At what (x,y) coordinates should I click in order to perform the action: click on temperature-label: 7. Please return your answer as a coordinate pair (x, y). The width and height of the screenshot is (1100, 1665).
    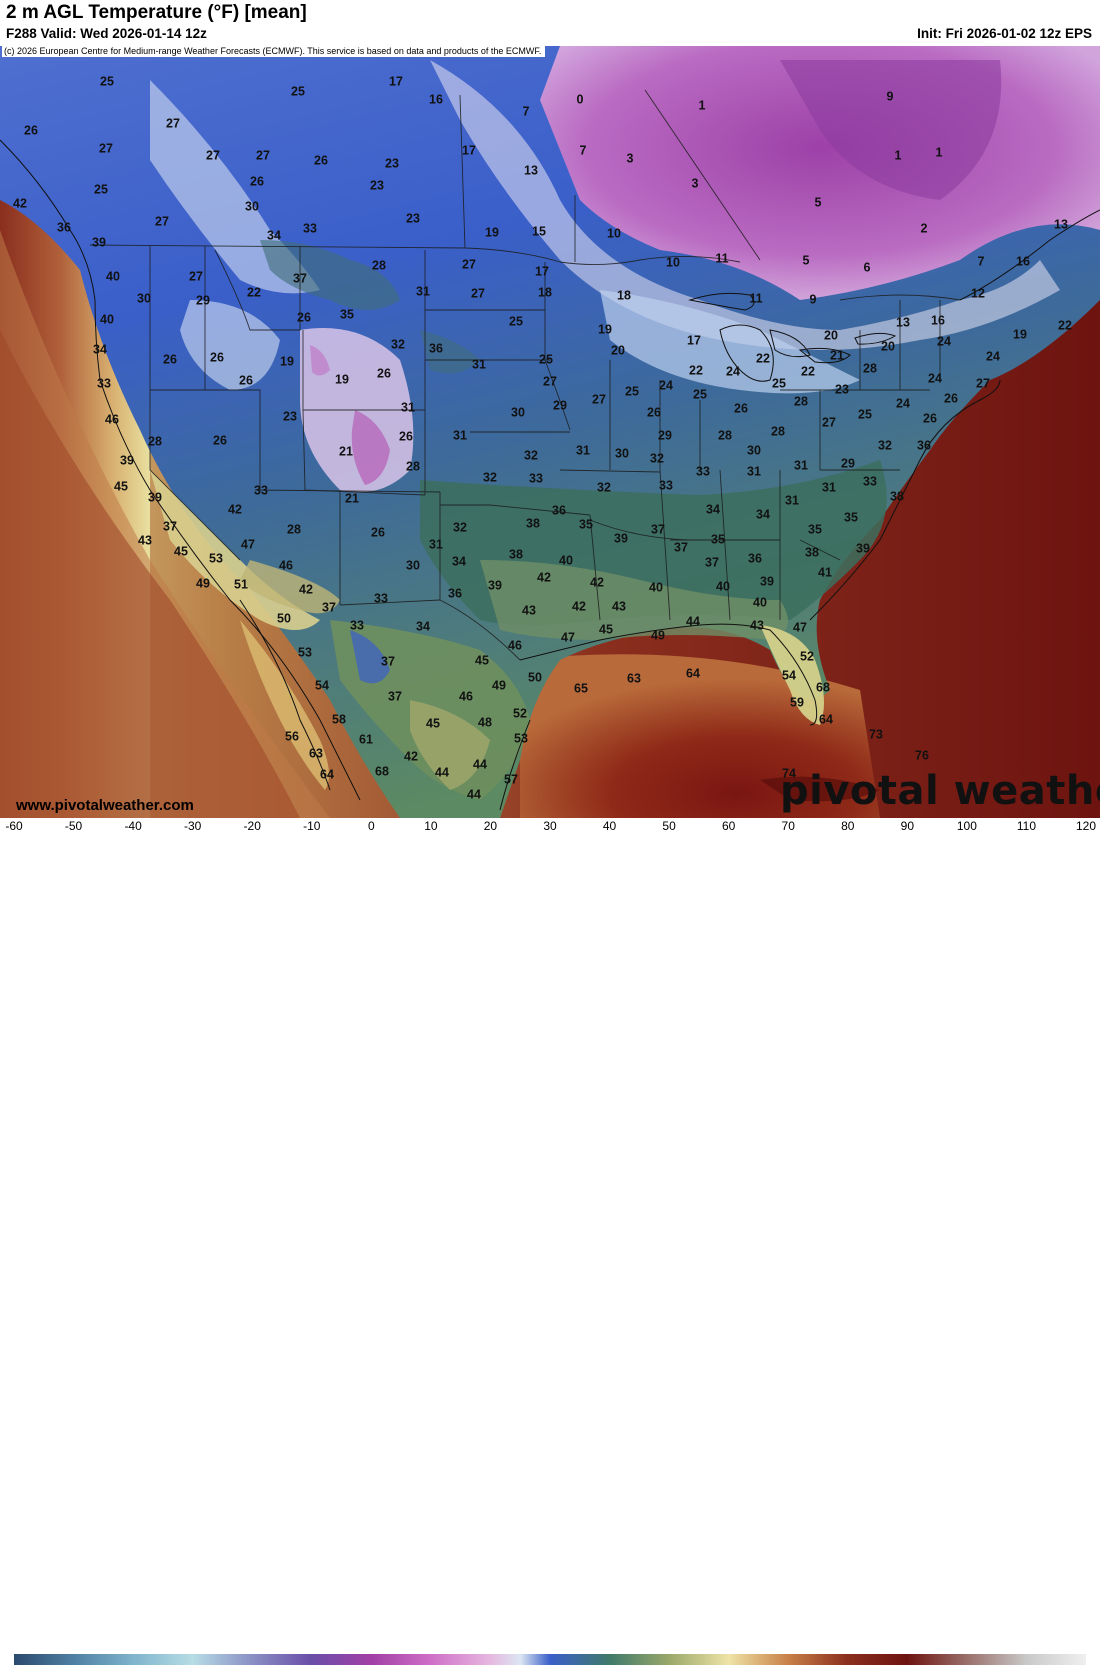
    Looking at the image, I should click on (526, 111).